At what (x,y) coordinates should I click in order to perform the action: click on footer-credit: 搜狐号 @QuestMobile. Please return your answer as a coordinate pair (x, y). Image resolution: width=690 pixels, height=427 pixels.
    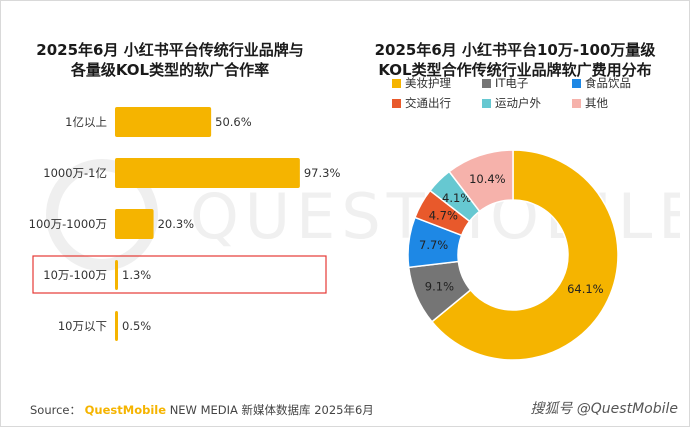
    Looking at the image, I should click on (604, 409).